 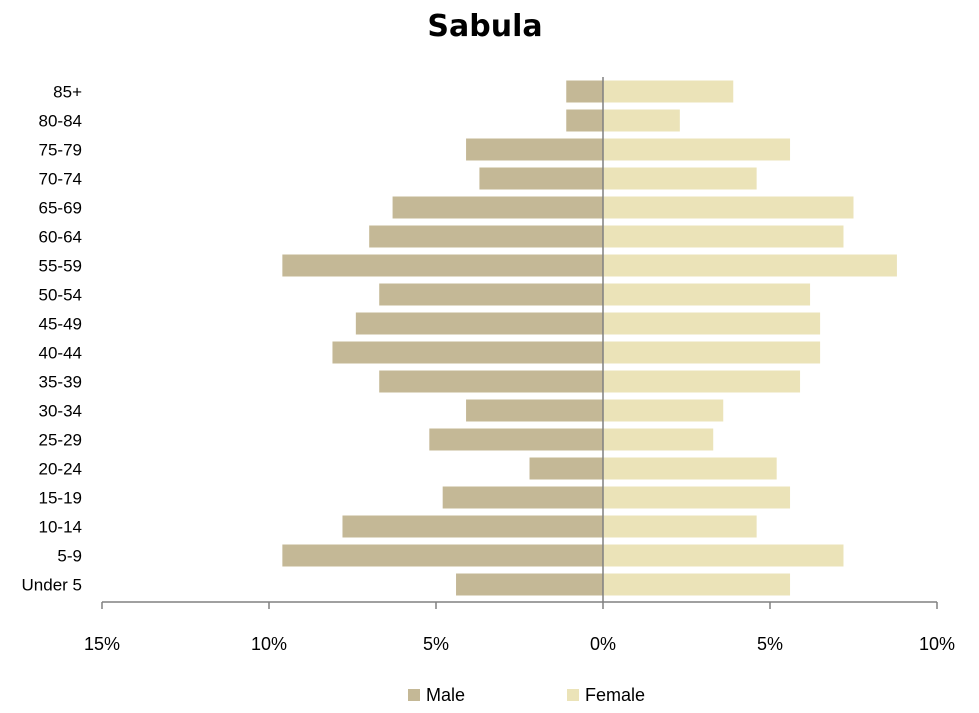 What do you see at coordinates (60, 121) in the screenshot?
I see `category-label: 80-84` at bounding box center [60, 121].